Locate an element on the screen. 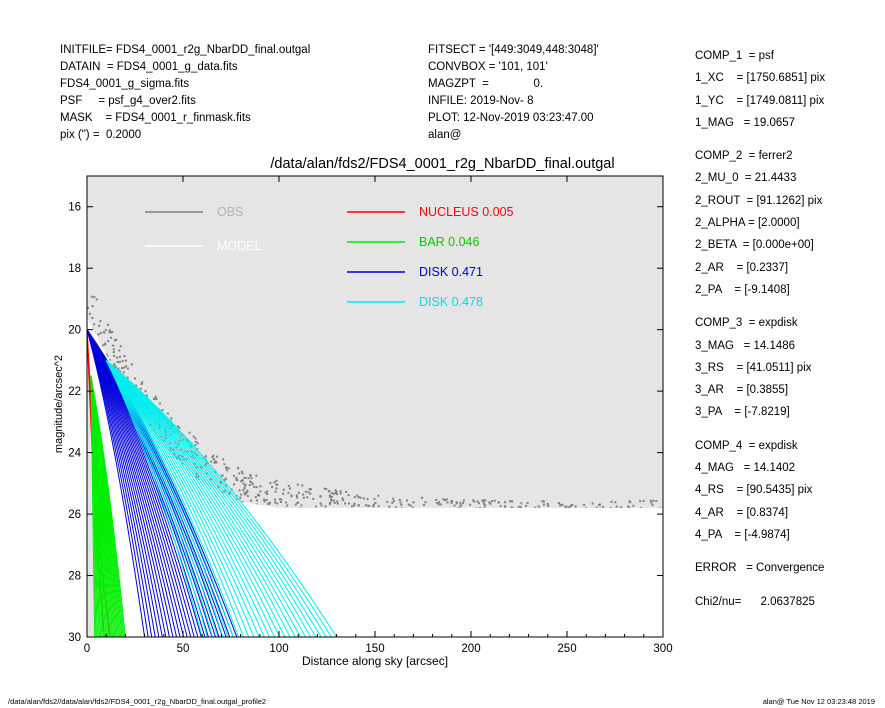 This screenshot has height=708, width=885. param-line: 1_YC = [1749.0811] pix is located at coordinates (760, 100).